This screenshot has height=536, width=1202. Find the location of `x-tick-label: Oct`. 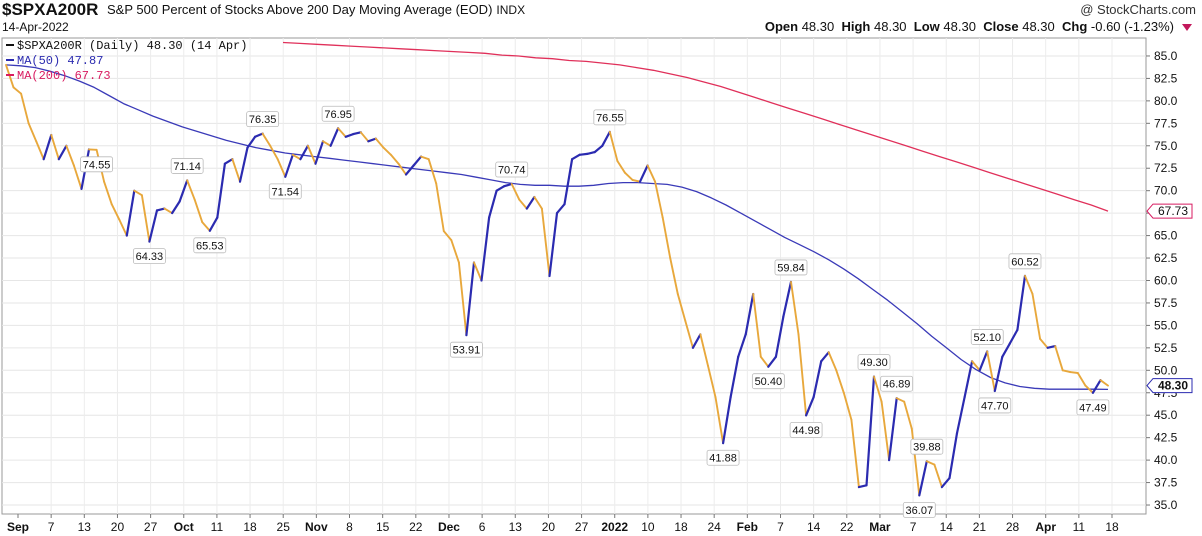

x-tick-label: Oct is located at coordinates (184, 527).